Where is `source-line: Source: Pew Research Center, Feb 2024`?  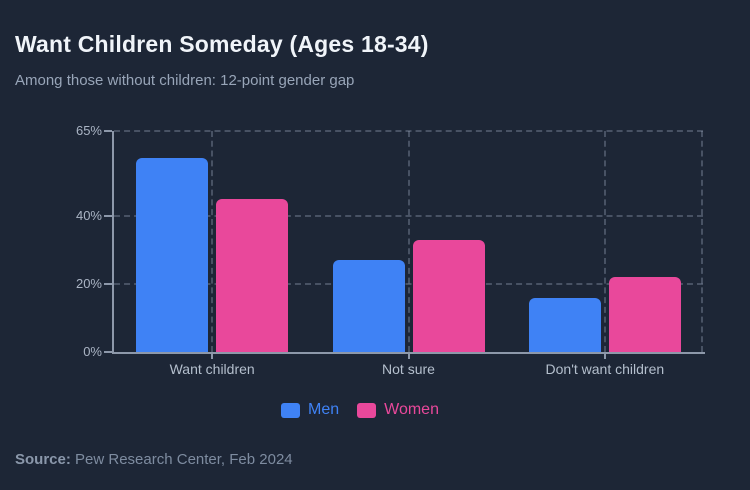
source-line: Source: Pew Research Center, Feb 2024 is located at coordinates (154, 459).